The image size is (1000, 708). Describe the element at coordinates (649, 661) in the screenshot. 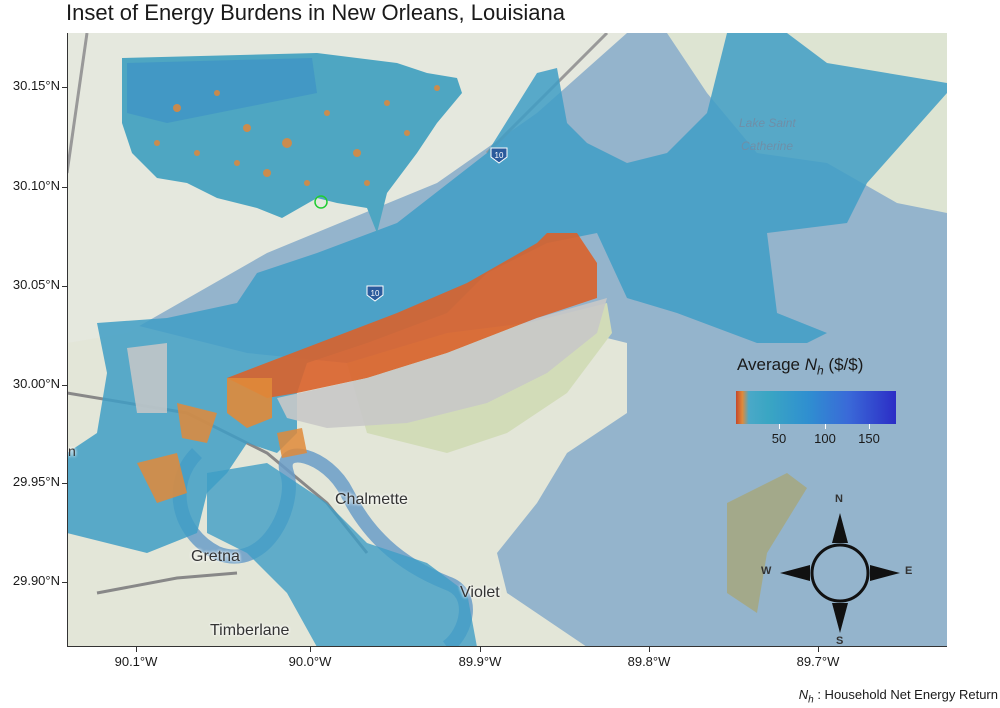

I see `x-tick-label: 89.8°W` at that location.